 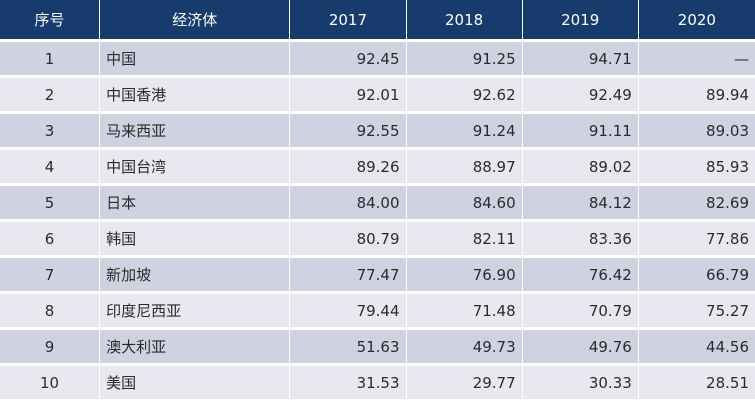 What do you see at coordinates (696, 57) in the screenshot?
I see `cell-2020: —` at bounding box center [696, 57].